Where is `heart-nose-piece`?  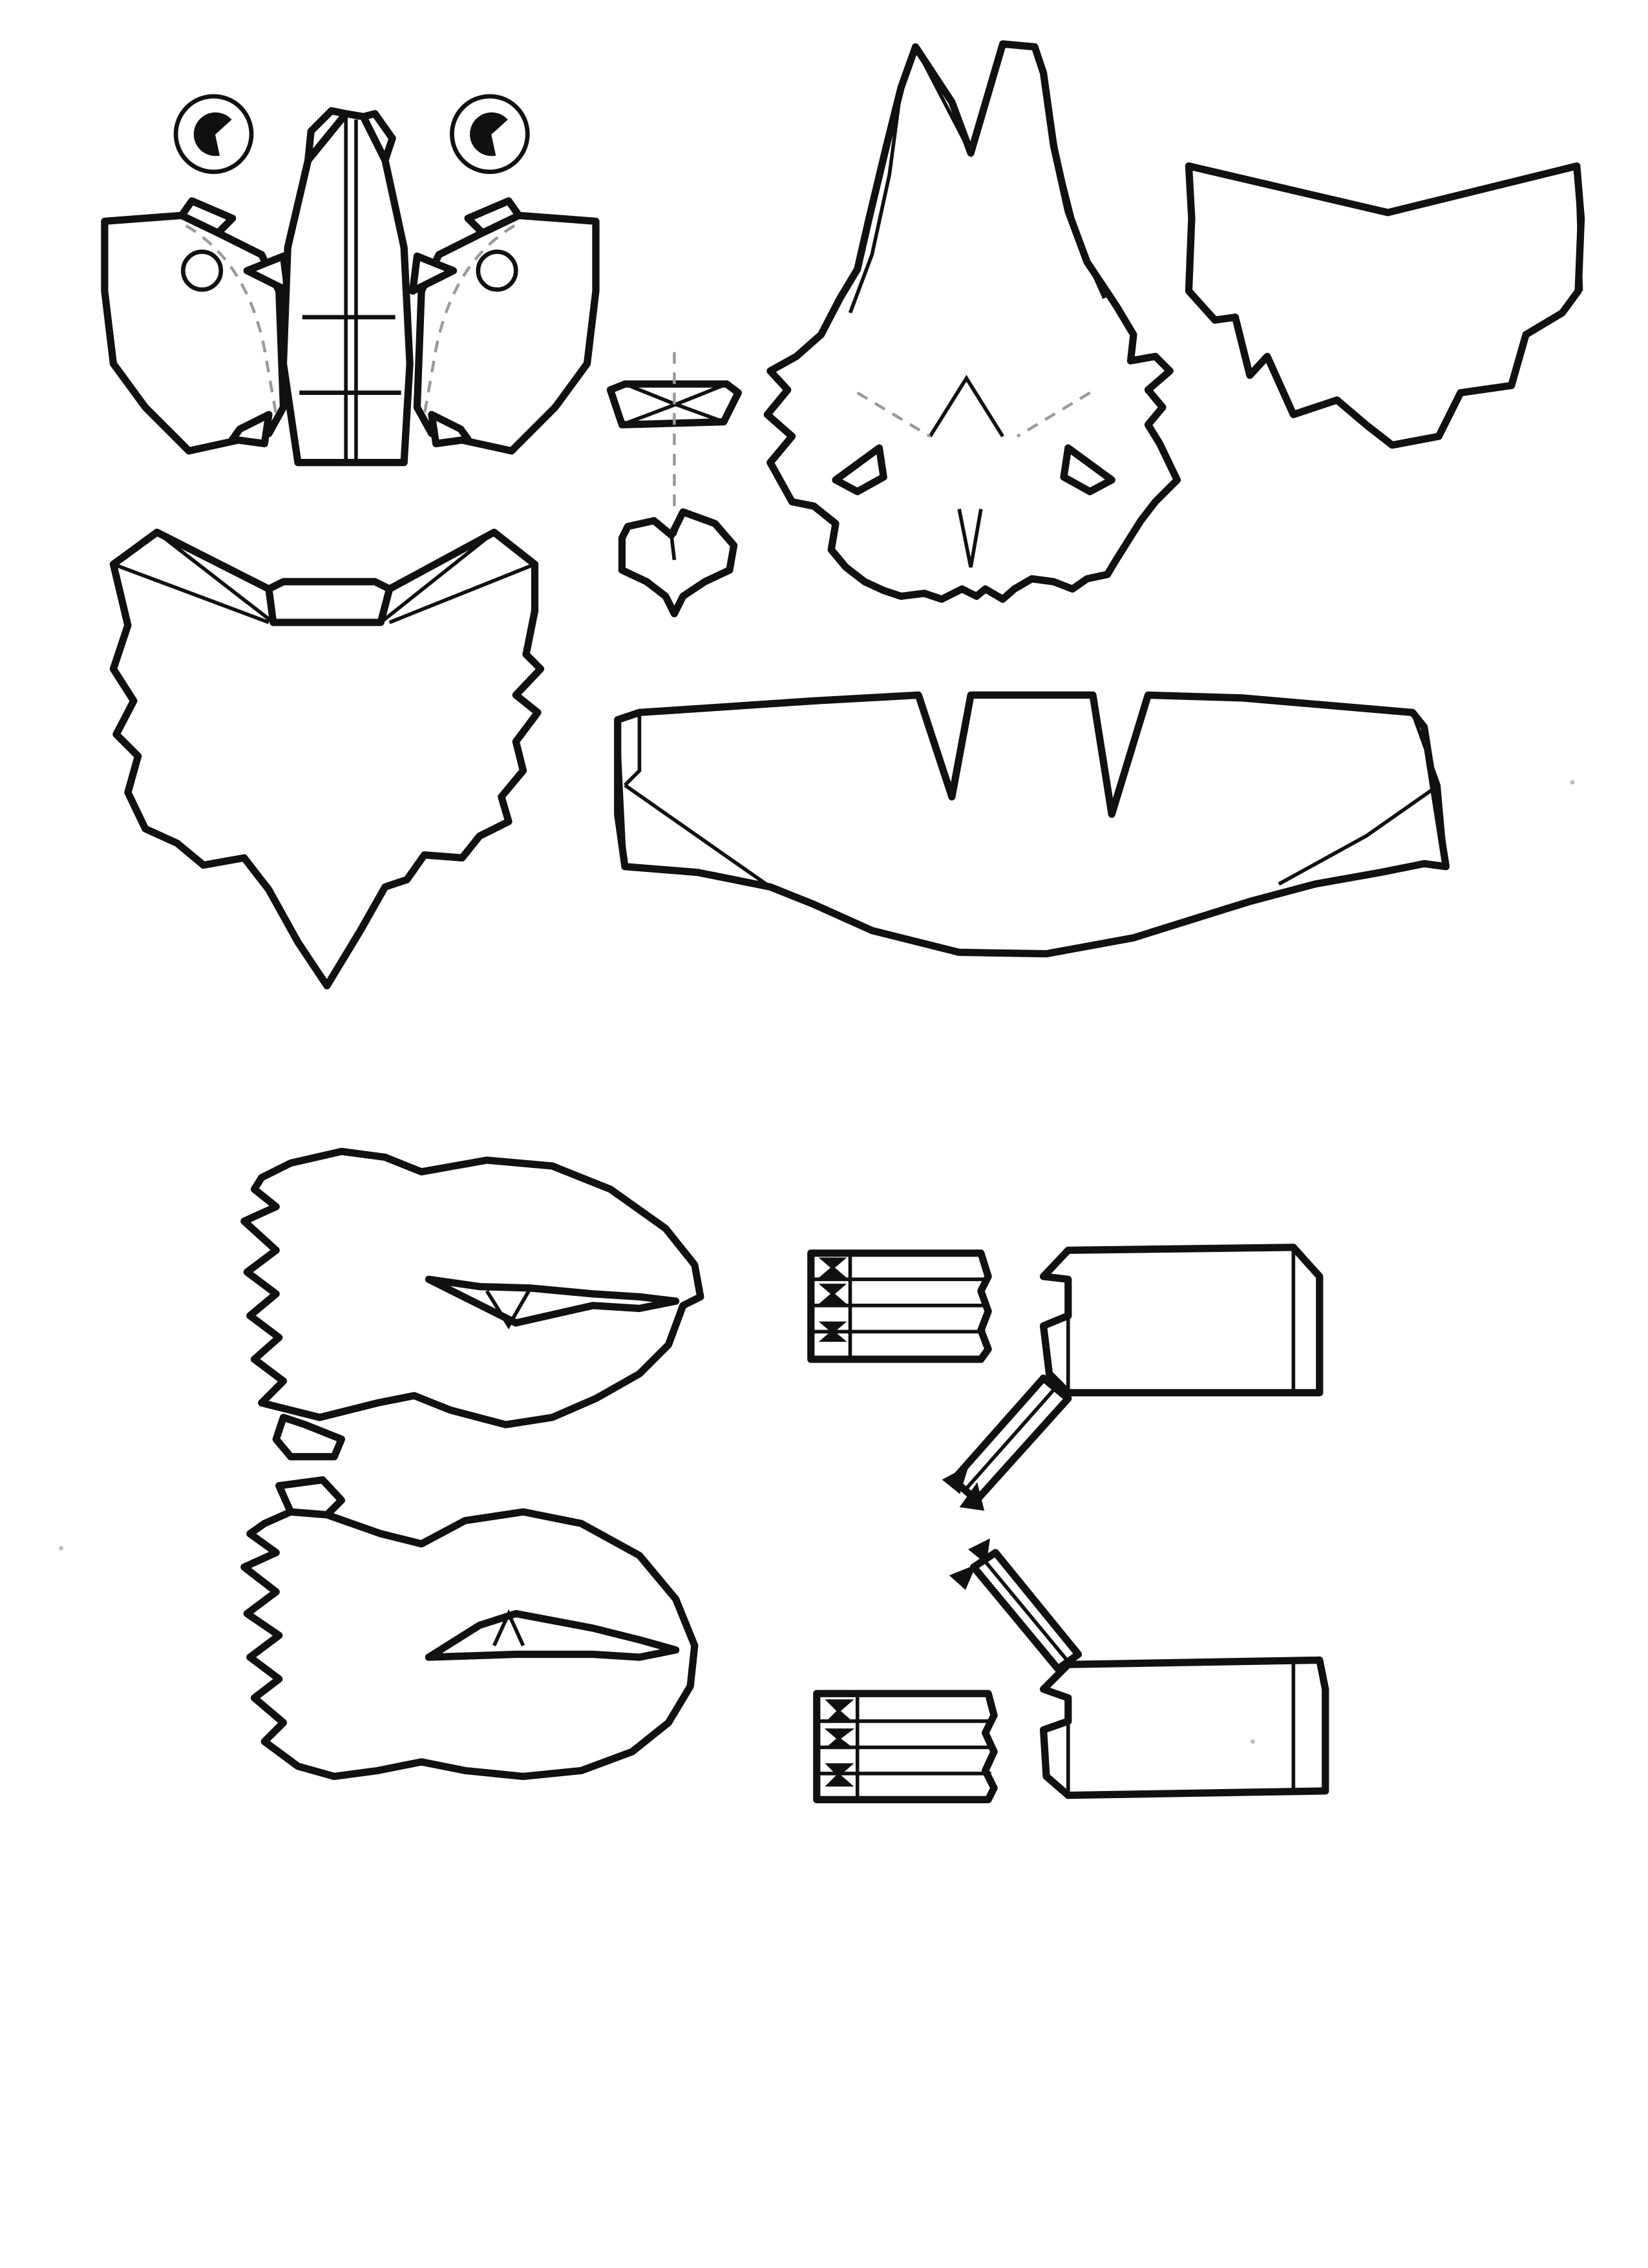 heart-nose-piece is located at coordinates (678, 563).